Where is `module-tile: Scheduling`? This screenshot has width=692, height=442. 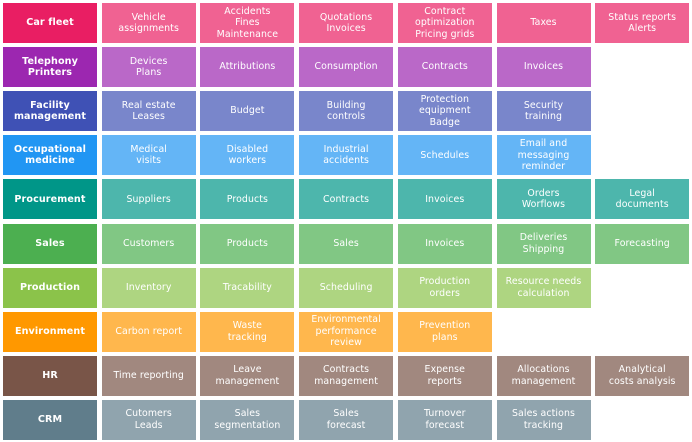 module-tile: Scheduling is located at coordinates (346, 287).